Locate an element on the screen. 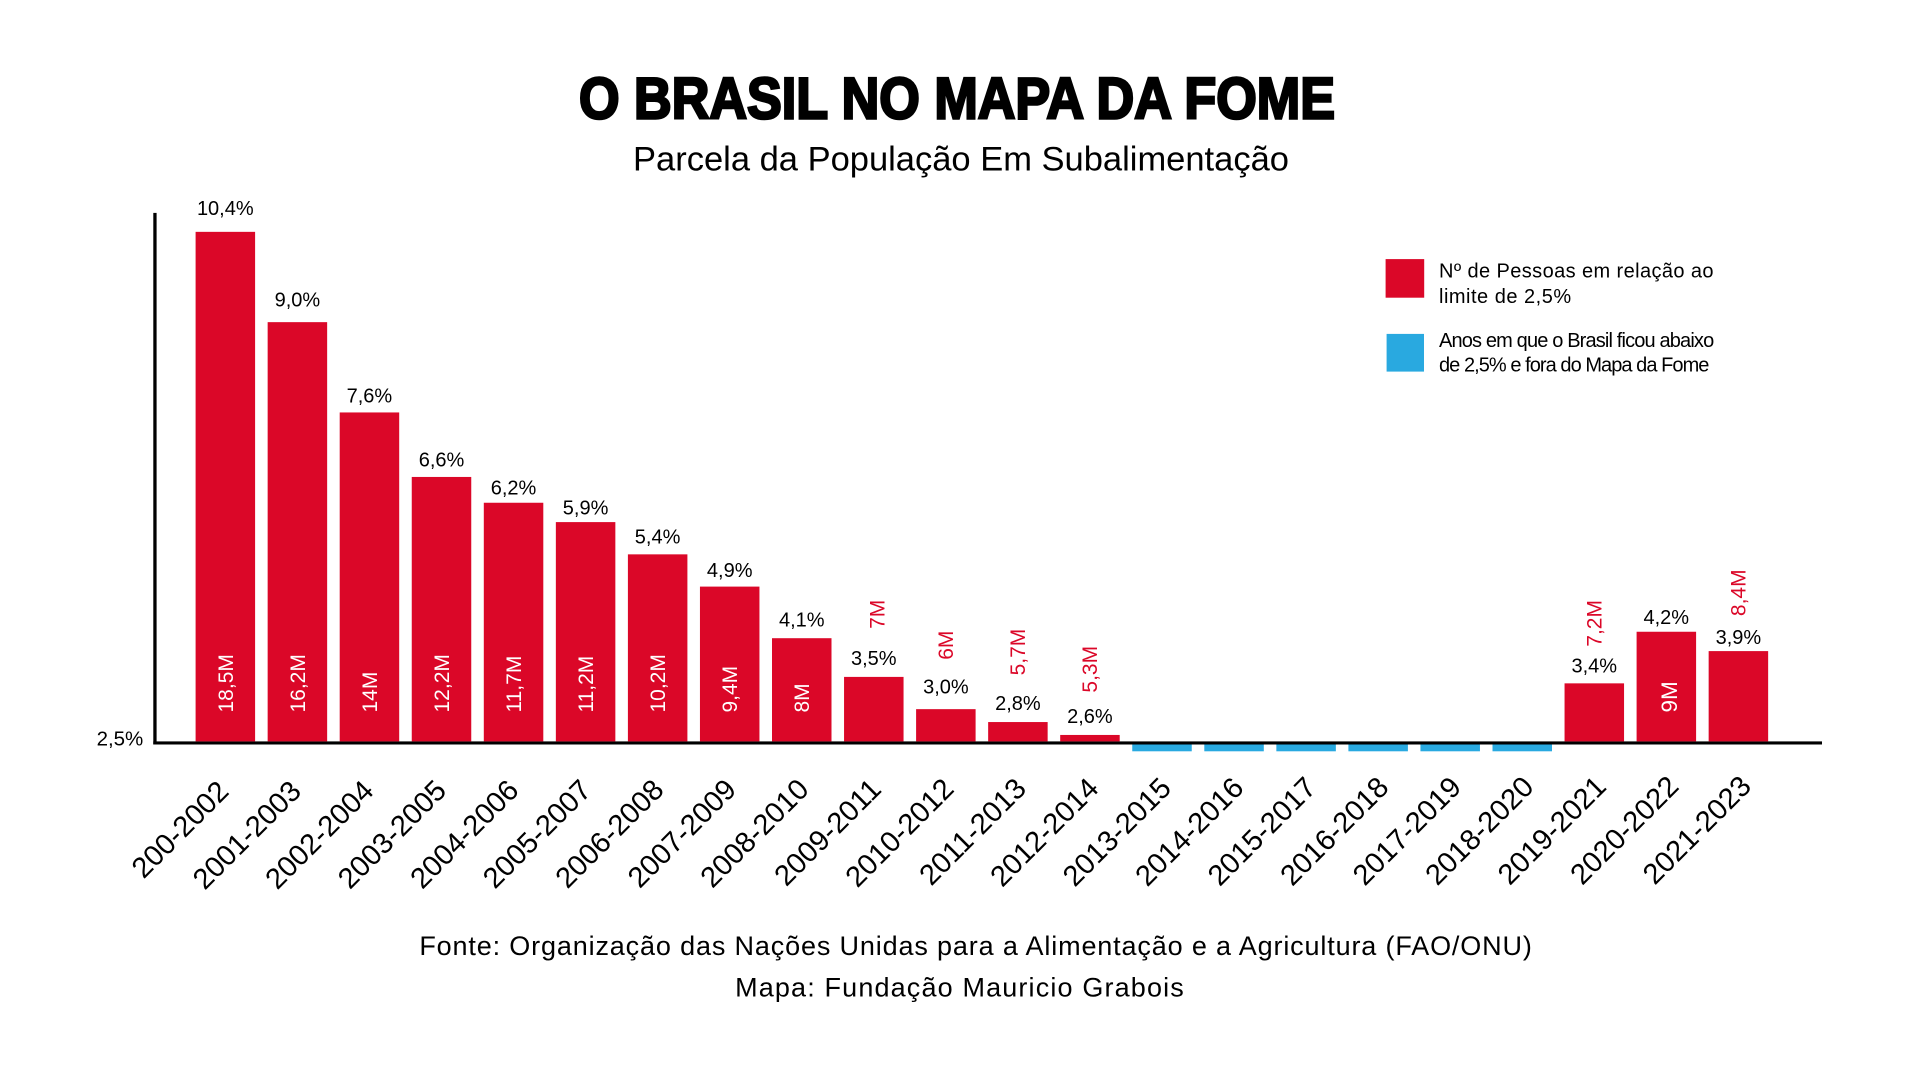  svg-text: 4,9% is located at coordinates (730, 571).